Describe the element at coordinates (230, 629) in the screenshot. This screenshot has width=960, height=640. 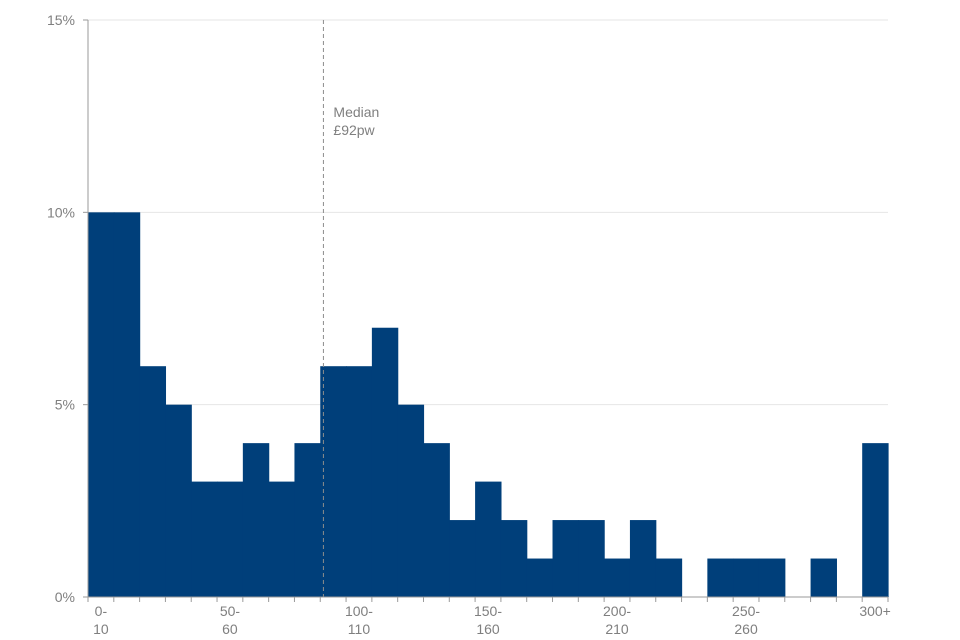
I see `x-tick-label-line2: 60` at that location.